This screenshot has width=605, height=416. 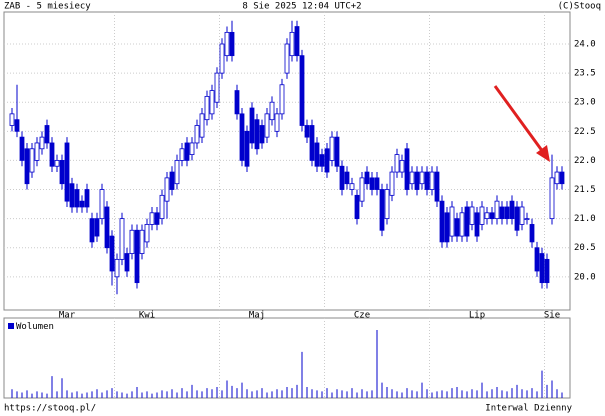 I want to click on chart-subtitle: 8 Sie 2025 12:04 UTC+2, so click(x=301, y=7).